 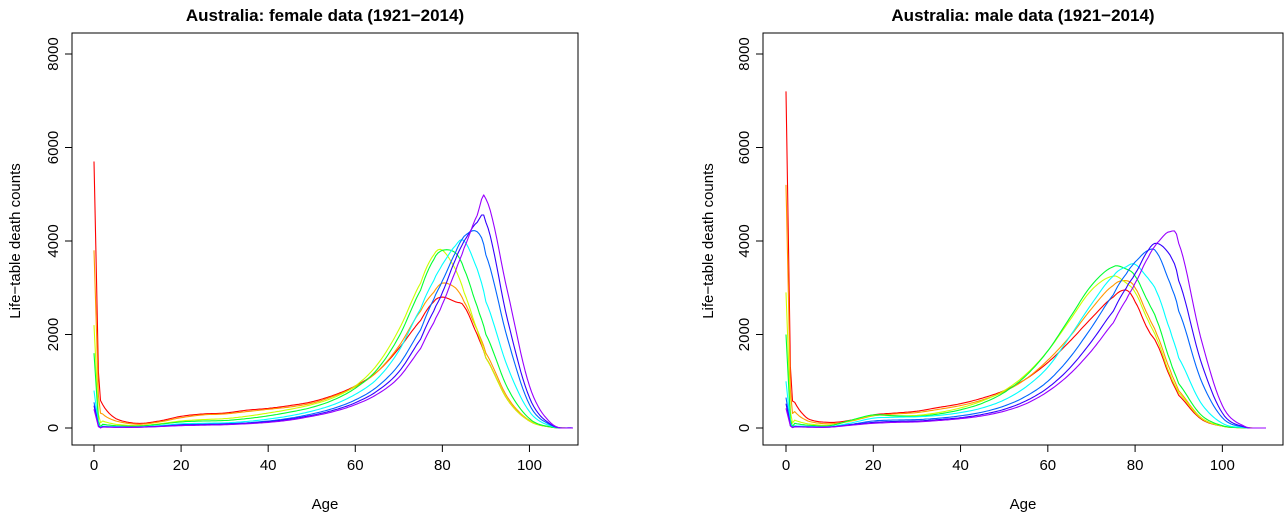 I want to click on female-x-axis: 0 20 40 60 80 100, so click(x=316, y=459).